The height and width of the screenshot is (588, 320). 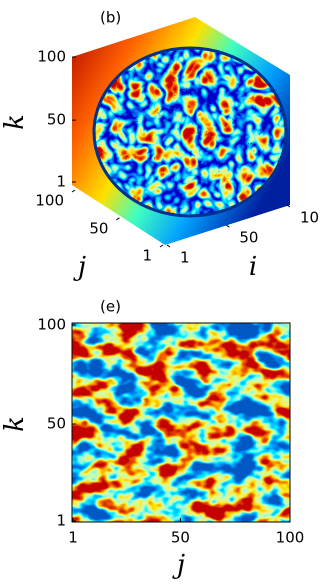 What do you see at coordinates (15, 122) in the screenshot?
I see `z-axis-label: k` at bounding box center [15, 122].